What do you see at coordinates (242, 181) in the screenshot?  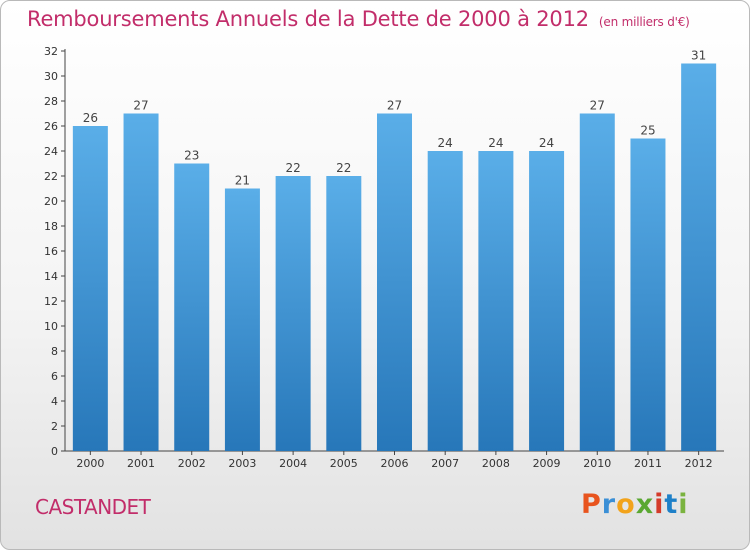 I see `data-label: 21` at bounding box center [242, 181].